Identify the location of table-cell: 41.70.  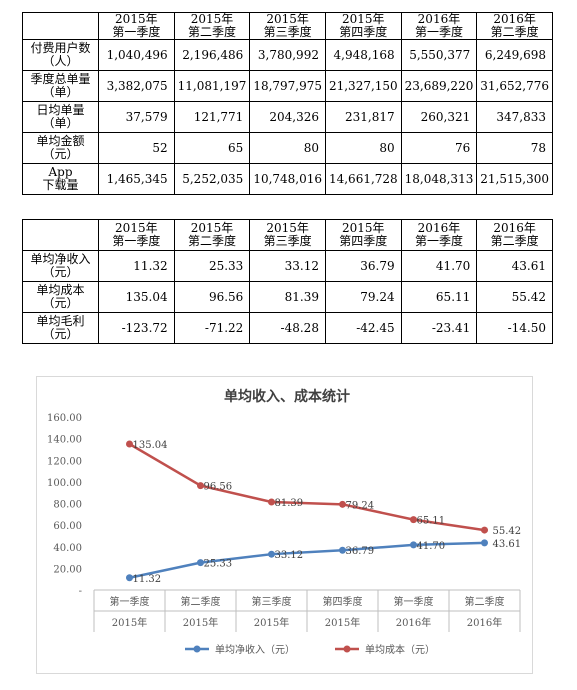
(439, 266).